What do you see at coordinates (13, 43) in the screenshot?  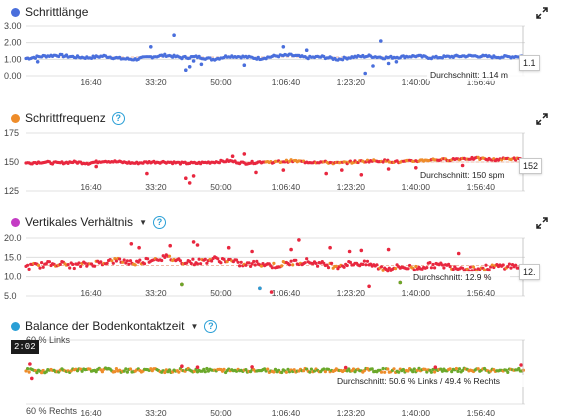 I see `y-tick-label: 2.00` at bounding box center [13, 43].